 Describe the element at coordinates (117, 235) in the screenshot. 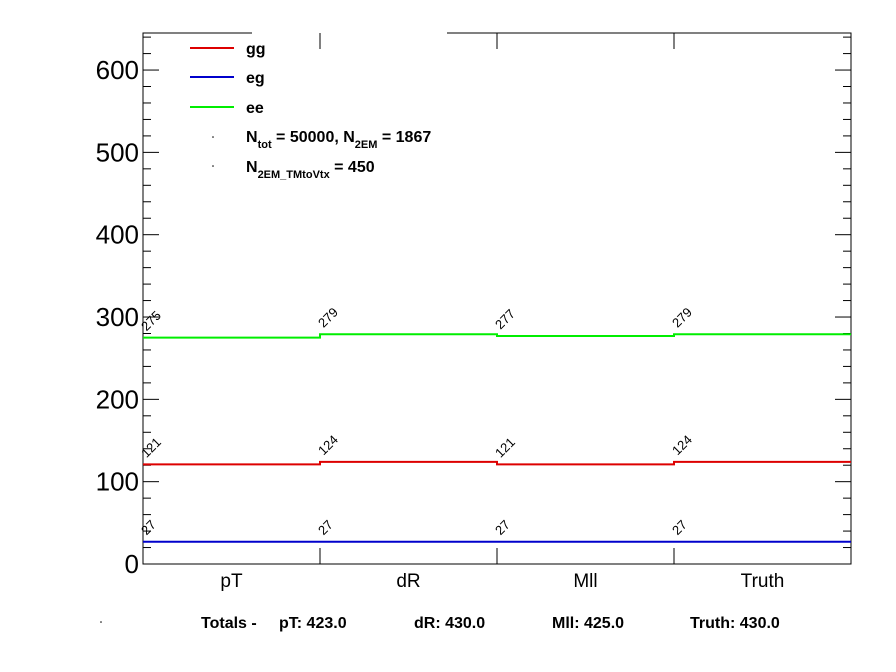

I see `y-tick-label: 400` at that location.